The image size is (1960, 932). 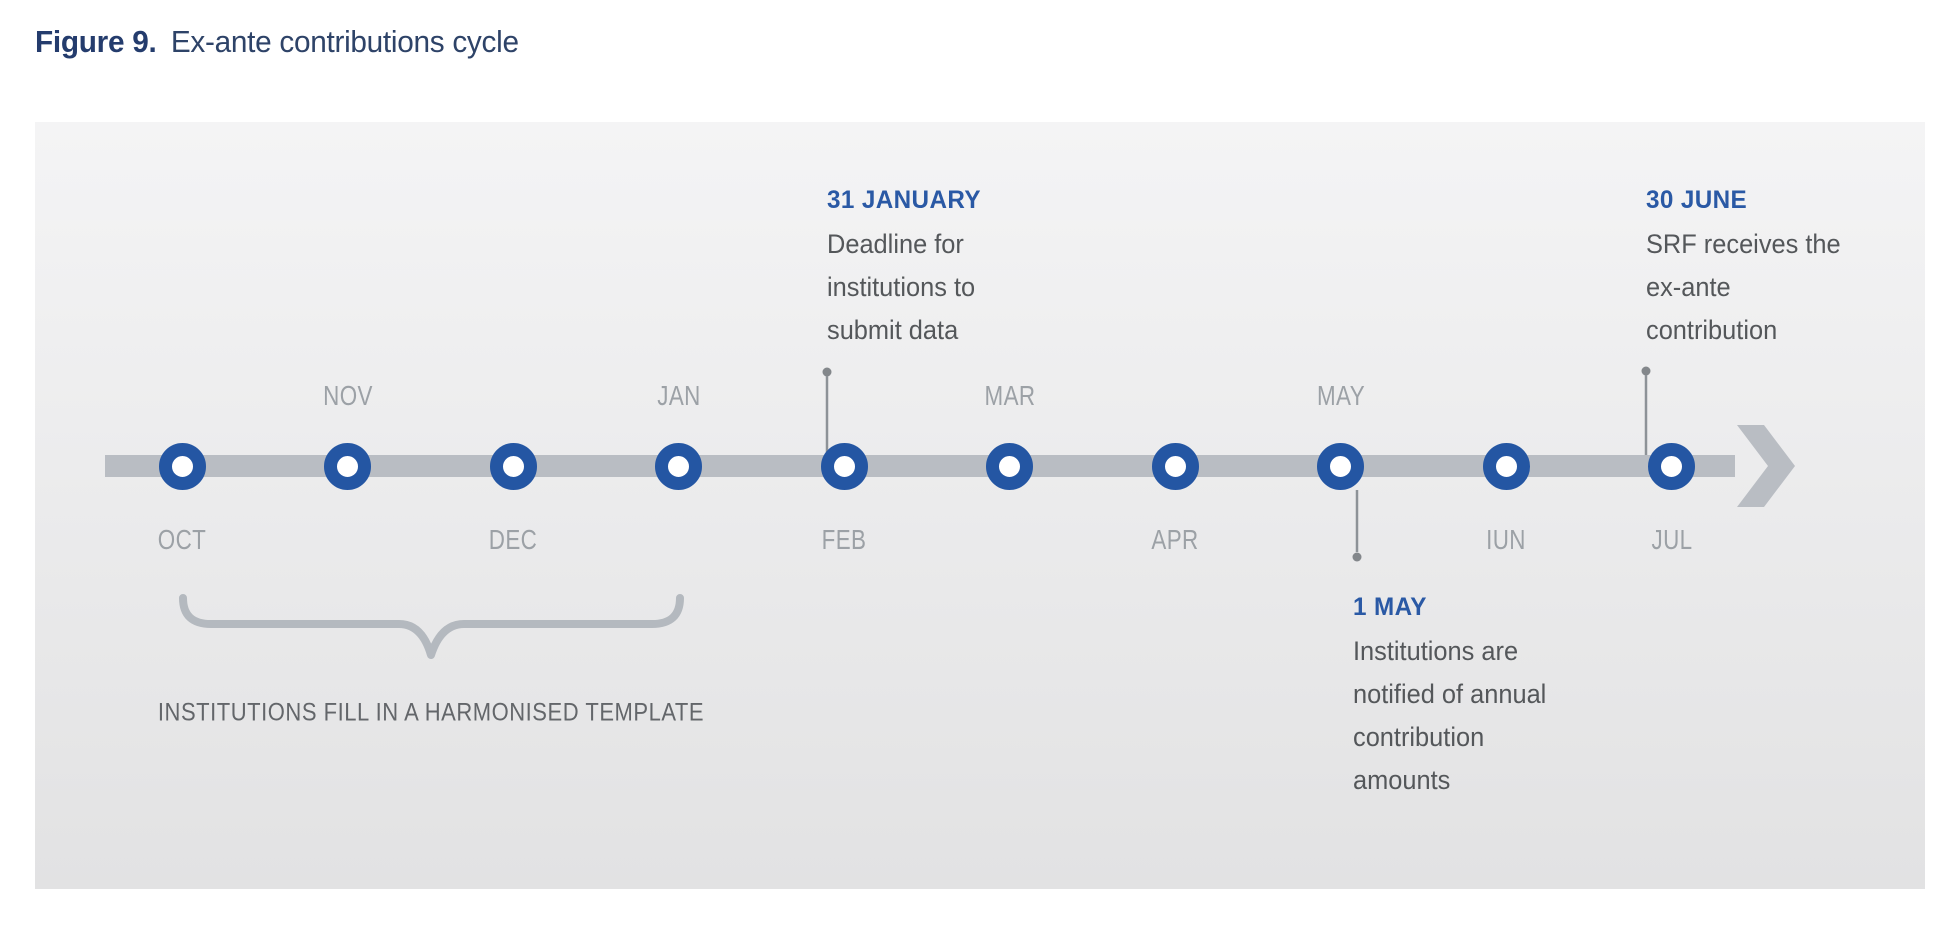 I want to click on timeline-node-may, so click(x=1340, y=466).